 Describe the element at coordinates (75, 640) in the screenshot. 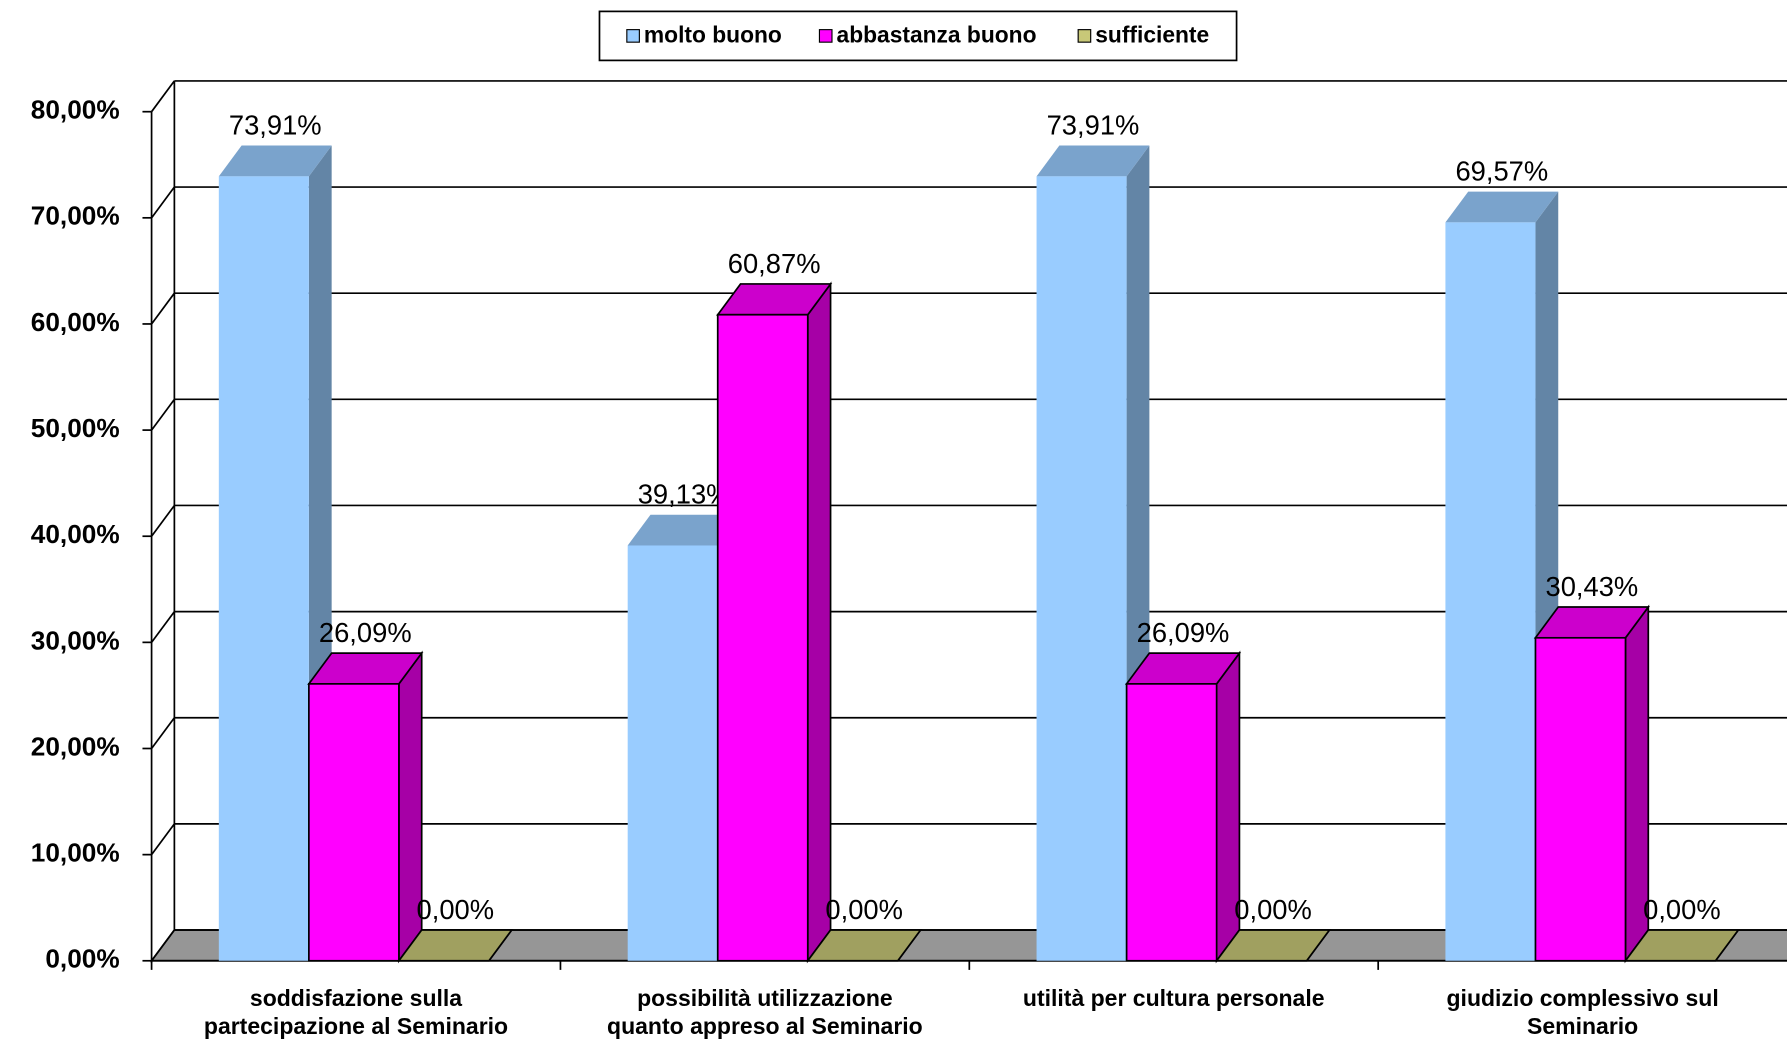

I see `y-tick-label: 30,00%` at that location.